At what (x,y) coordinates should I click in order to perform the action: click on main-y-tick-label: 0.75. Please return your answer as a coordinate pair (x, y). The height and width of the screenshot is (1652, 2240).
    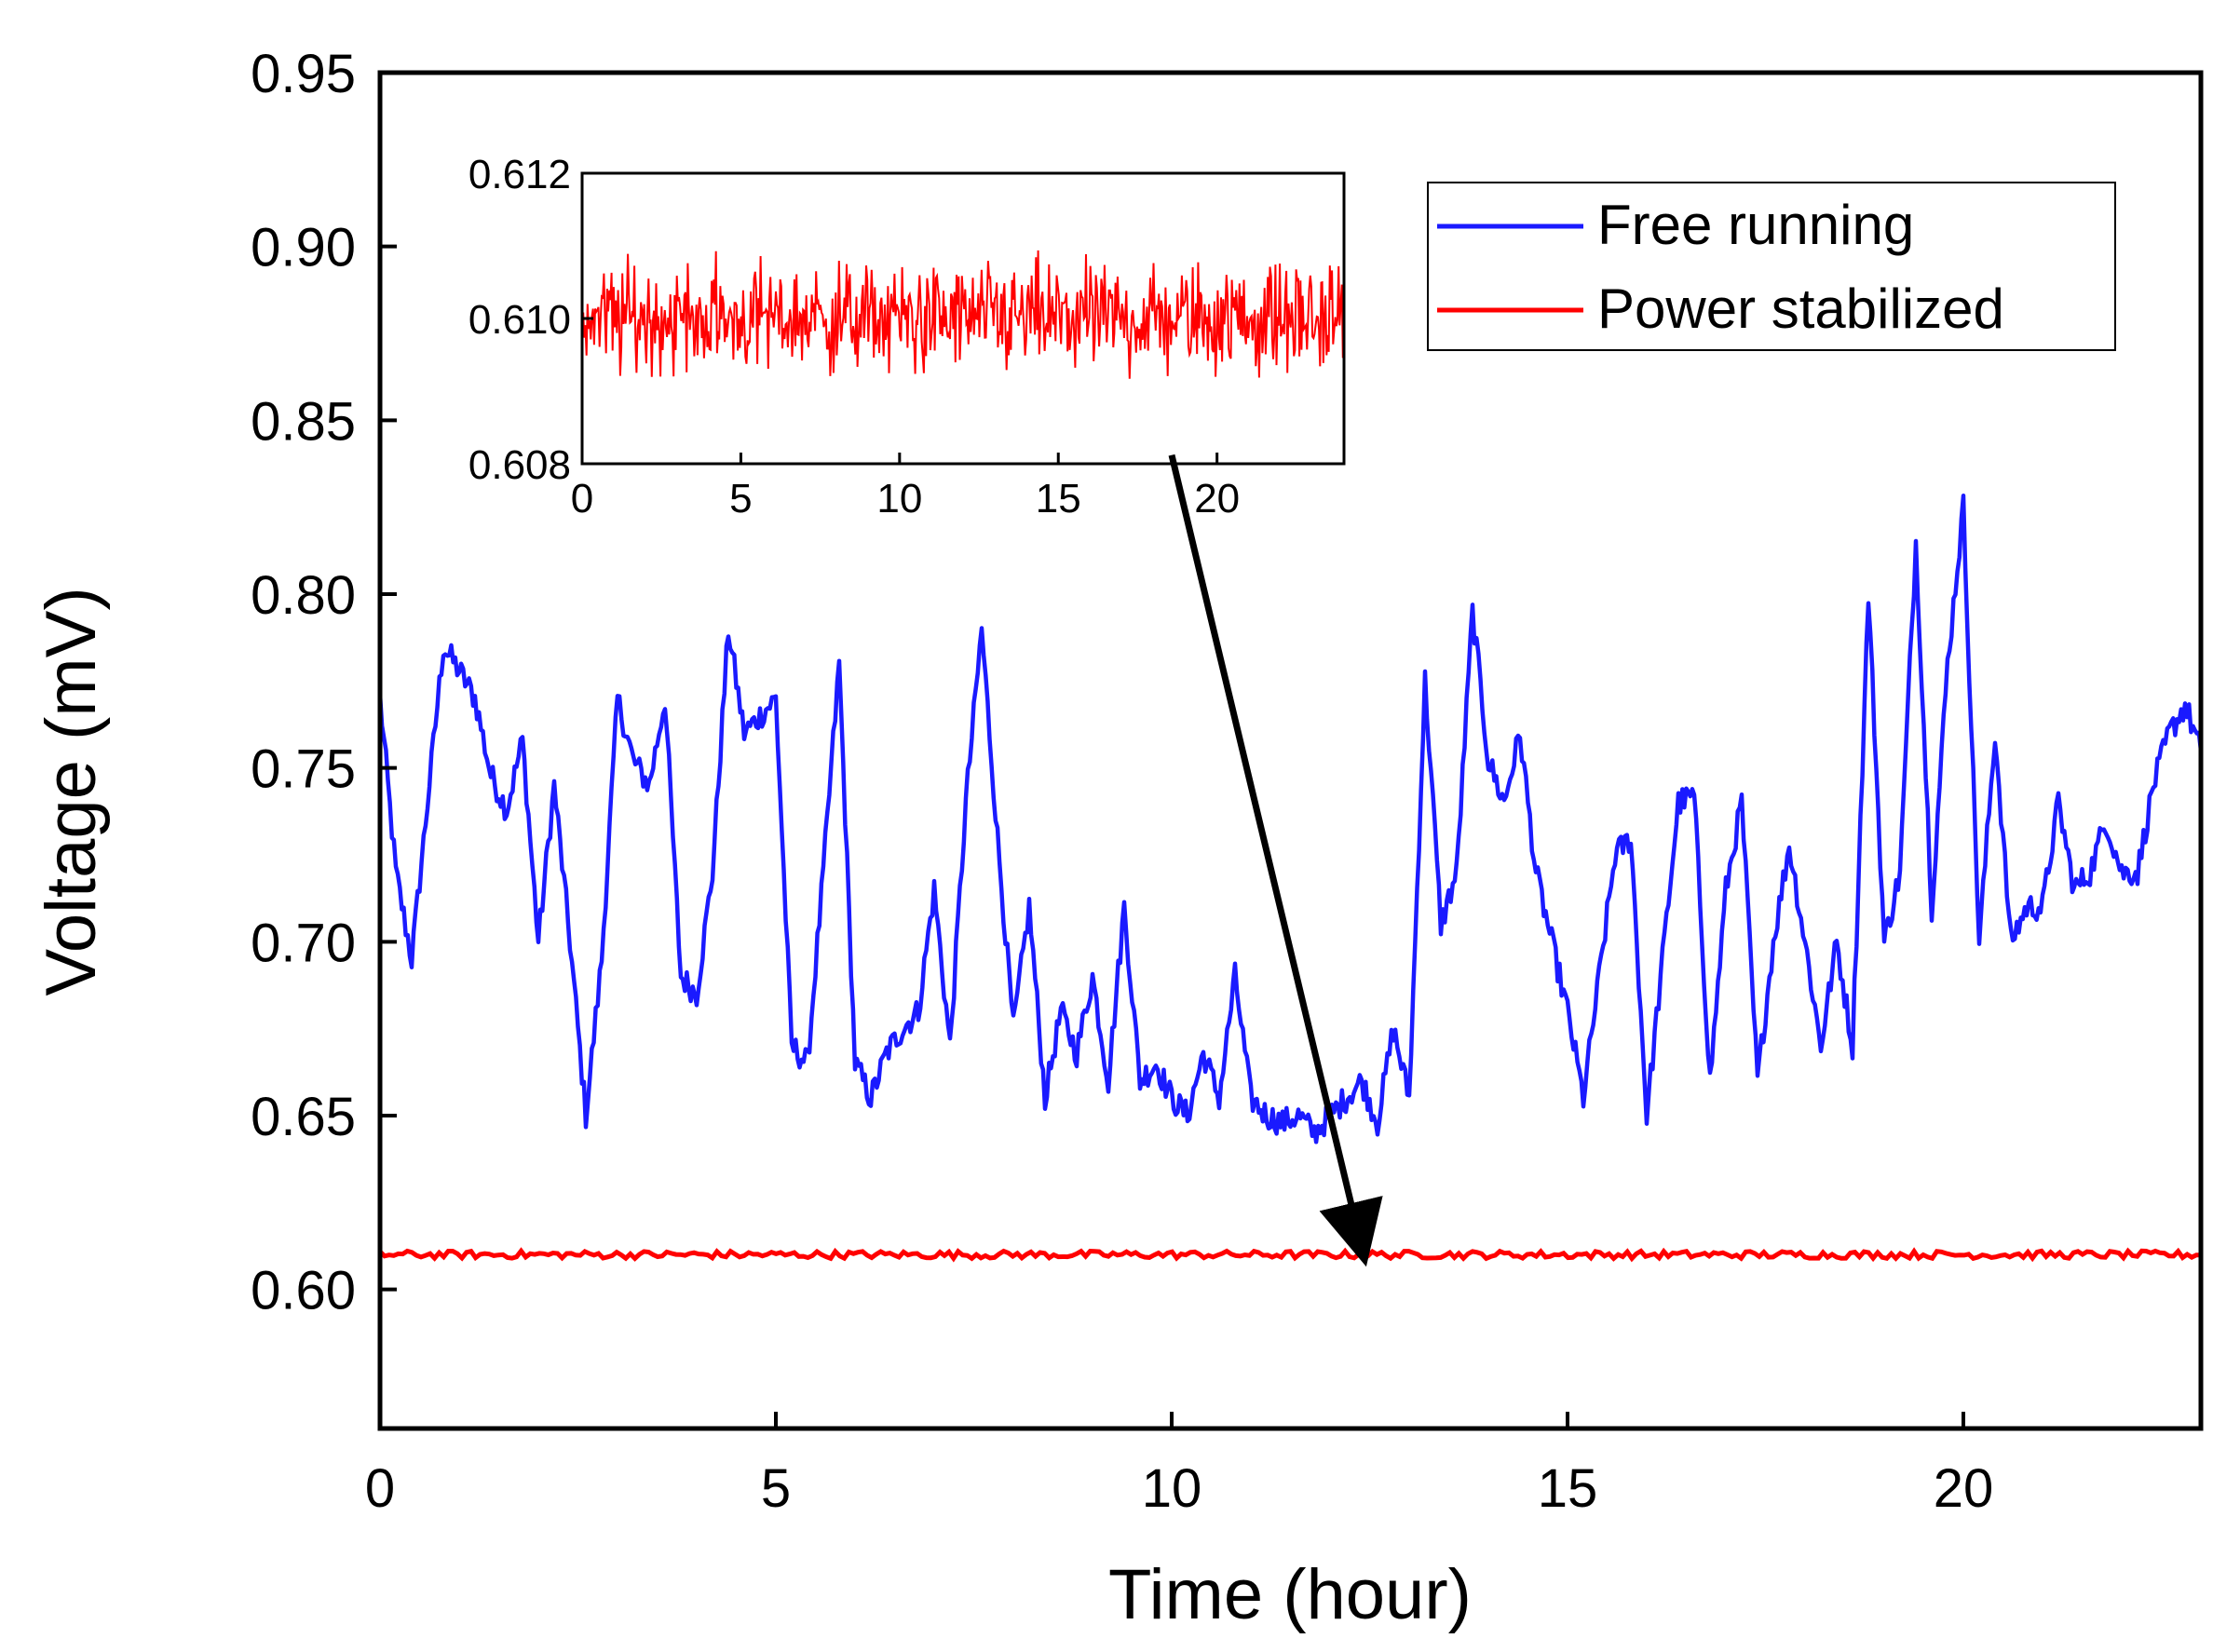
    Looking at the image, I should click on (303, 769).